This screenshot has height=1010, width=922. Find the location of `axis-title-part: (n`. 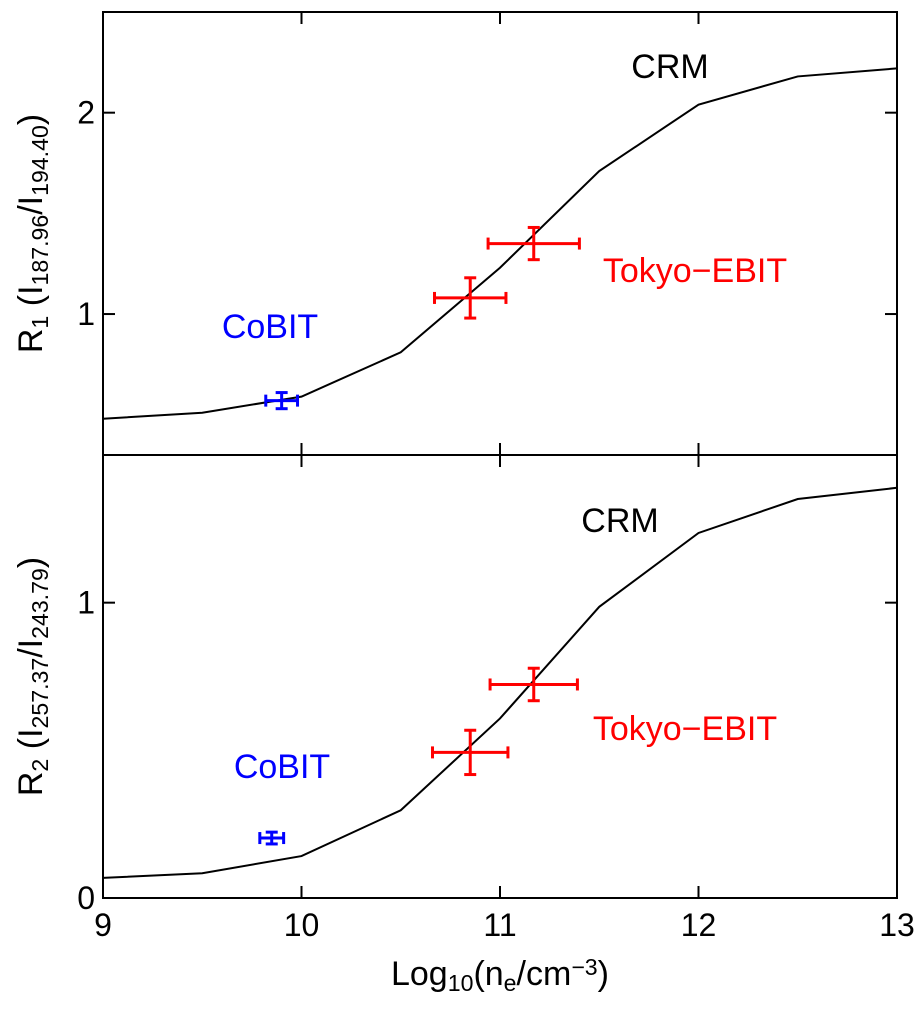

axis-title-part: (n is located at coordinates (488, 974).